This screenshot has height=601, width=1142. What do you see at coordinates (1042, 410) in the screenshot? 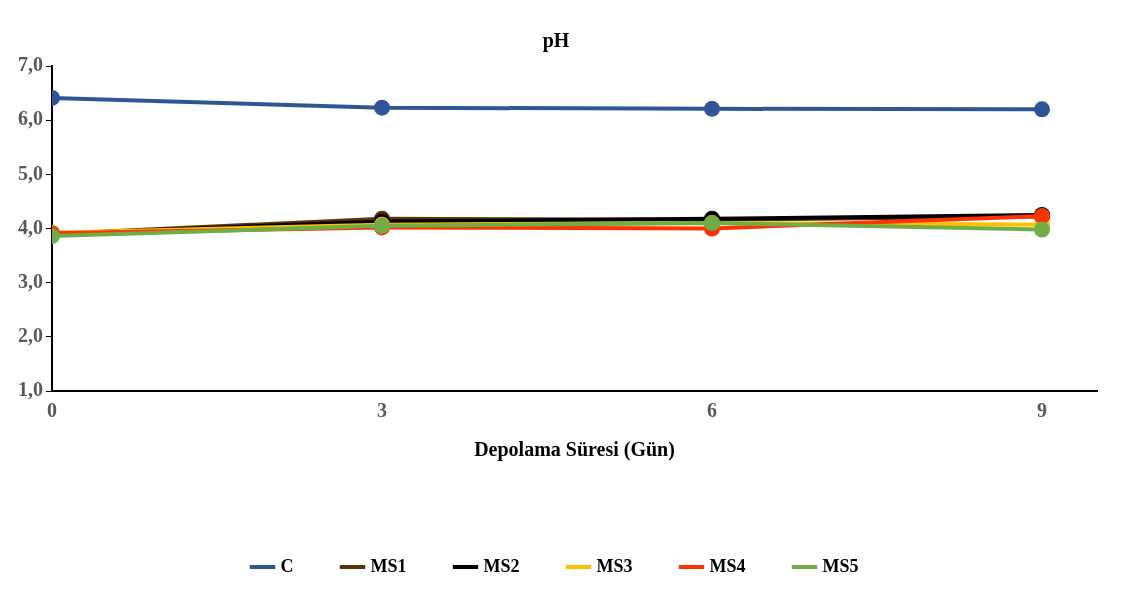
I see `x-tick-label: 9` at bounding box center [1042, 410].